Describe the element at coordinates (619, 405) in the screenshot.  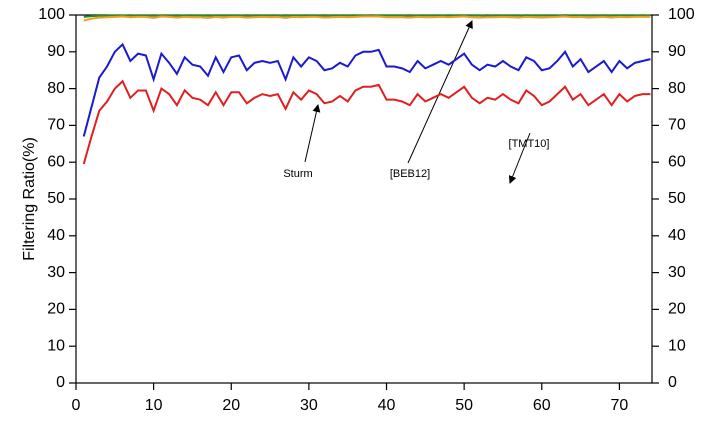
I see `x-tick-label: 70` at that location.